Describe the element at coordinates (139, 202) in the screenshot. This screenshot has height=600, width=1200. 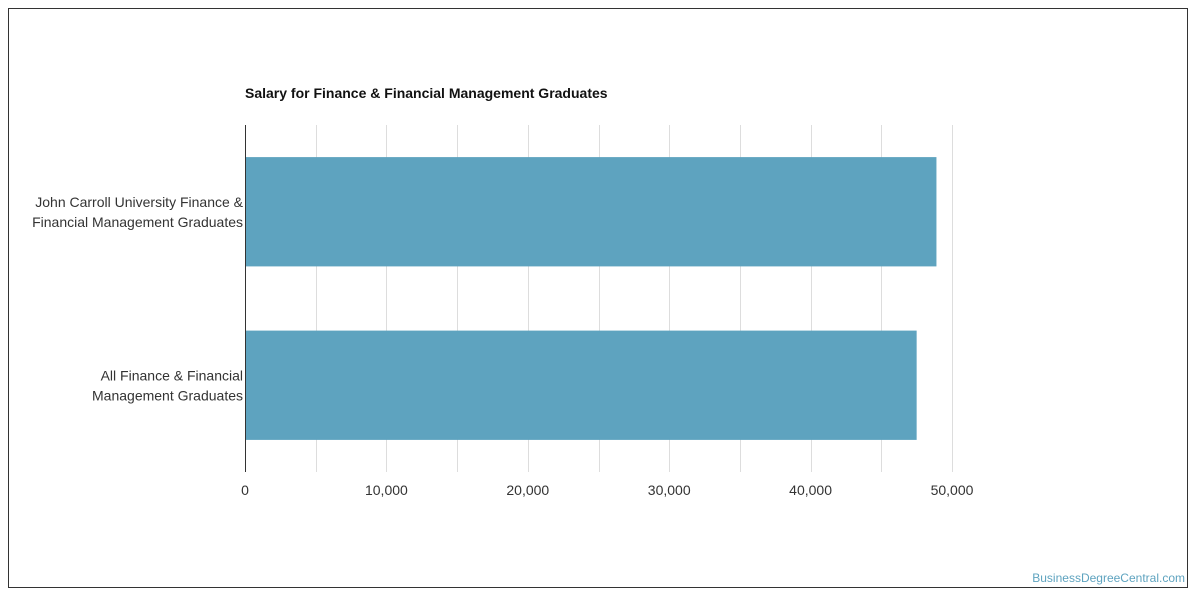
I see `category-label: John Carroll University Finance &` at that location.